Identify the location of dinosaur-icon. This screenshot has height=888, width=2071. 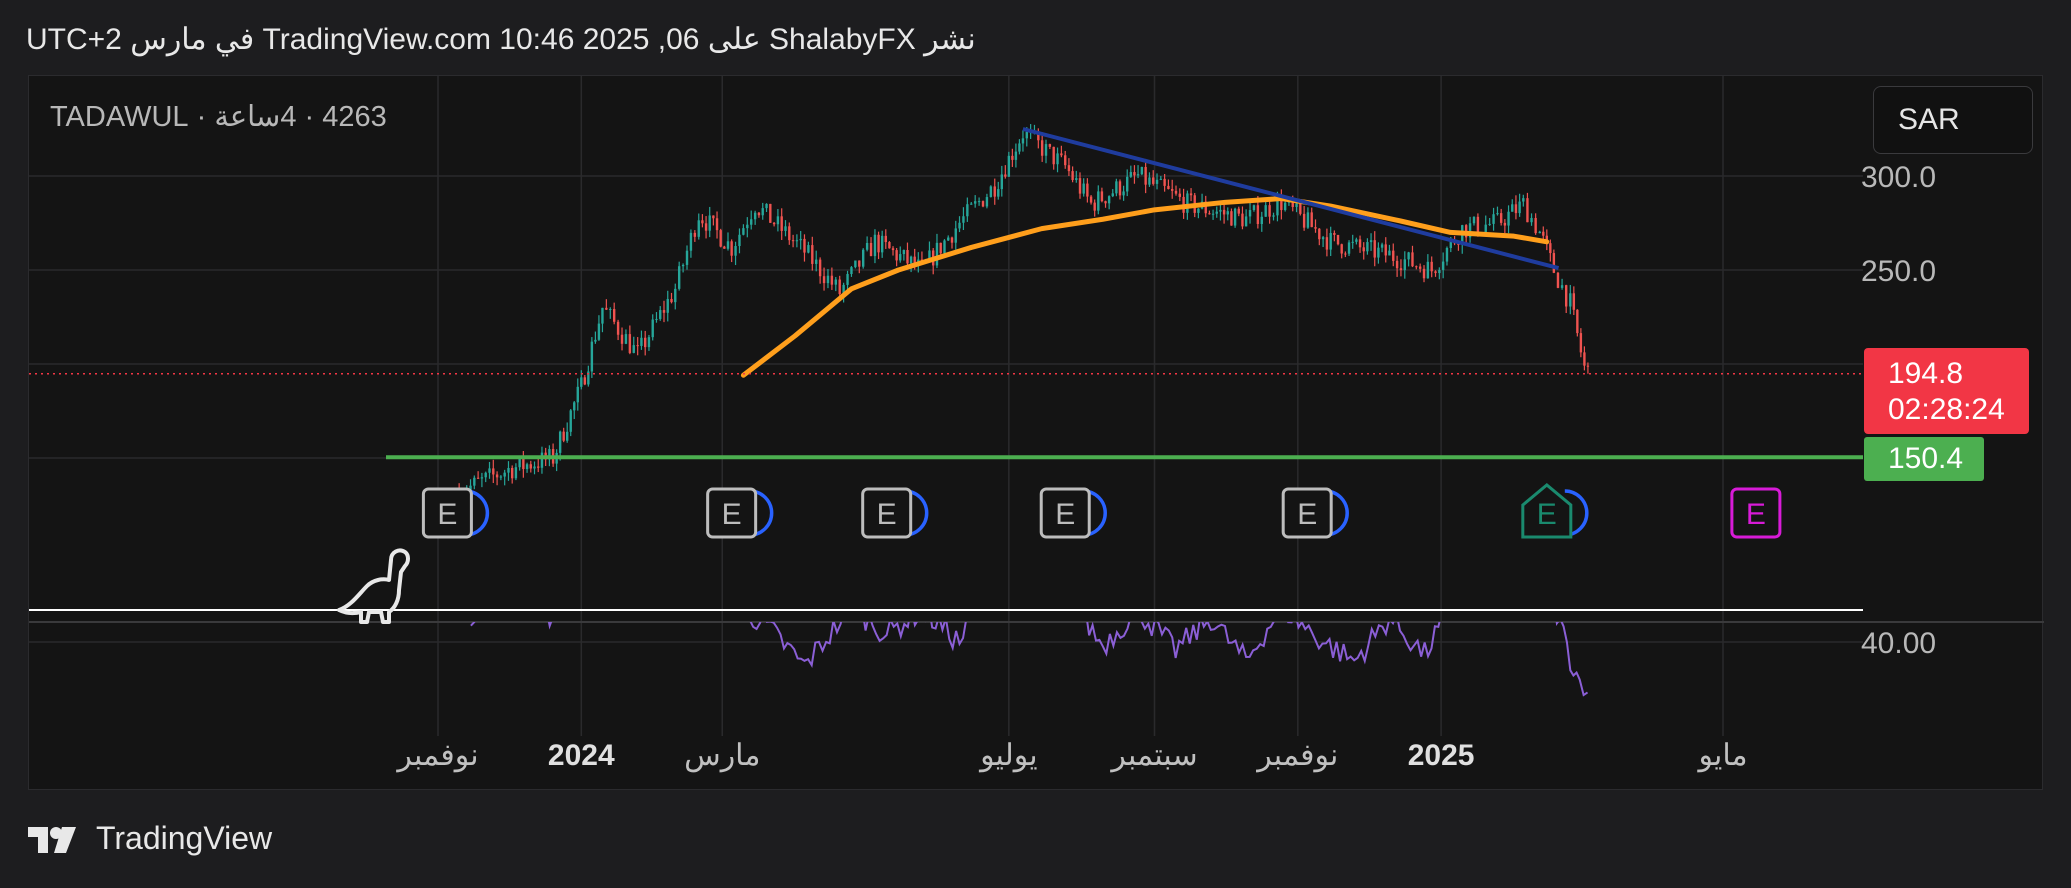
(373, 586).